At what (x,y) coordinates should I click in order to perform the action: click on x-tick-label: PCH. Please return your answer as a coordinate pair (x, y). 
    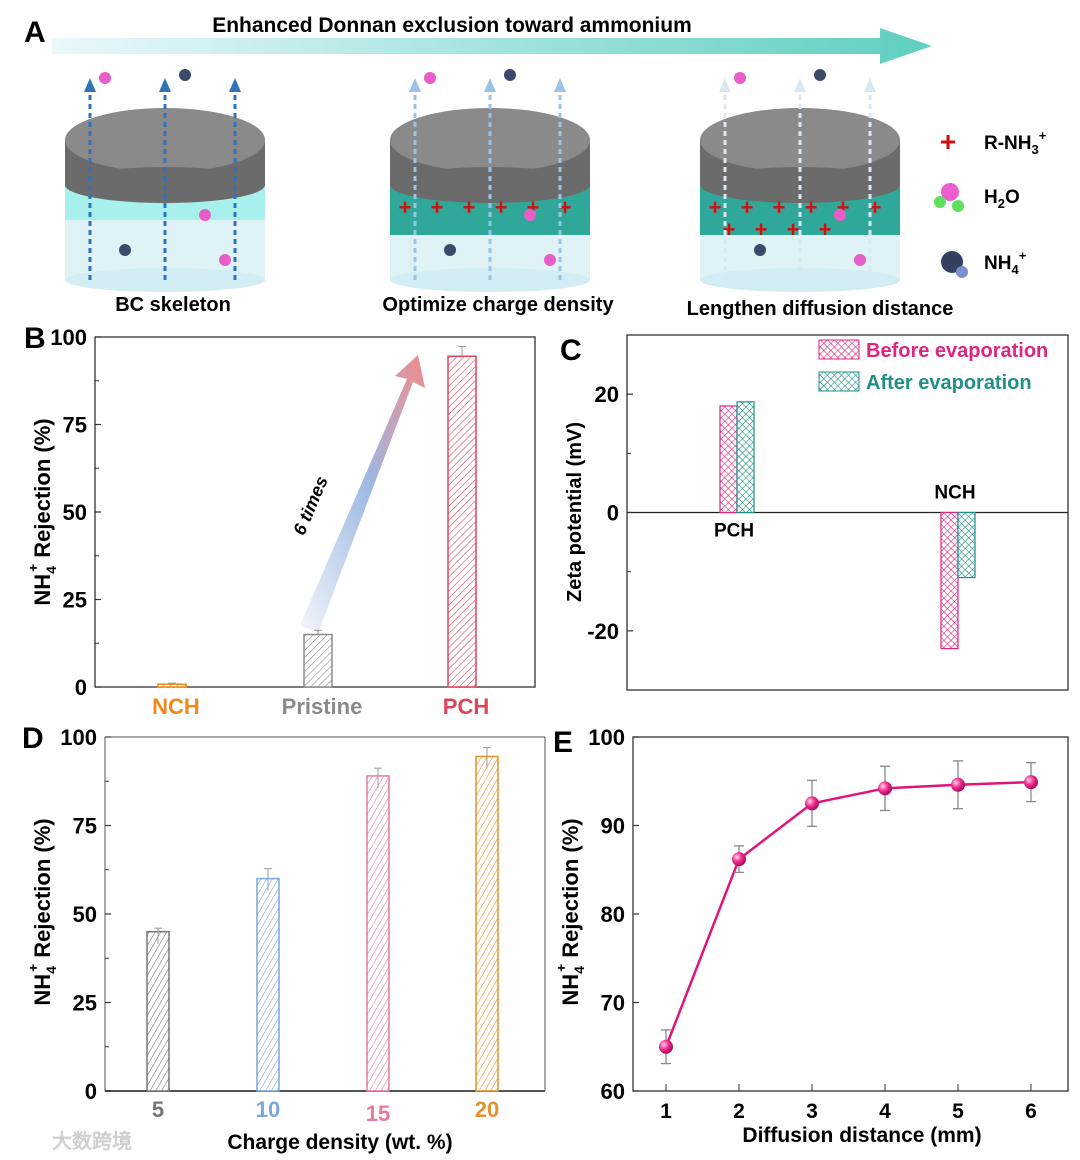
    Looking at the image, I should click on (466, 706).